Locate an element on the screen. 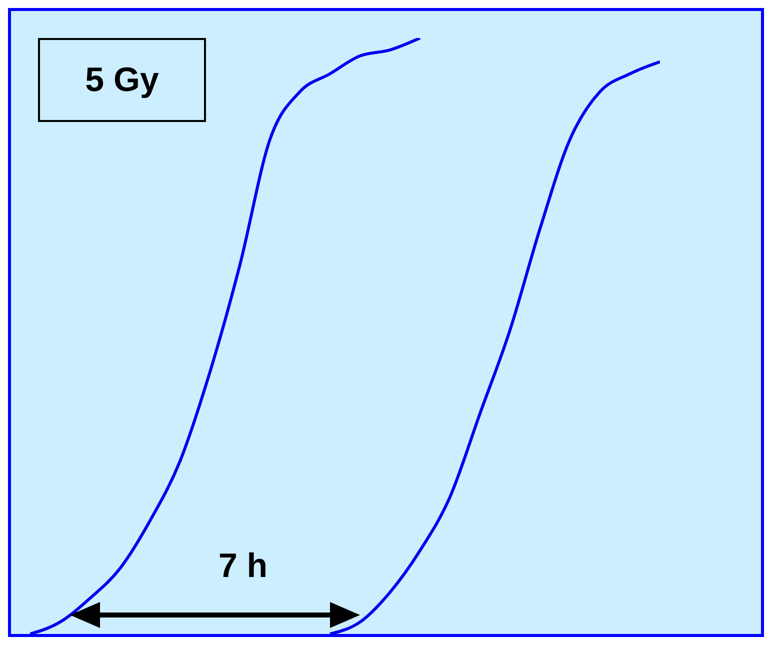 The image size is (772, 645). annotation: 5 Gy is located at coordinates (122, 80).